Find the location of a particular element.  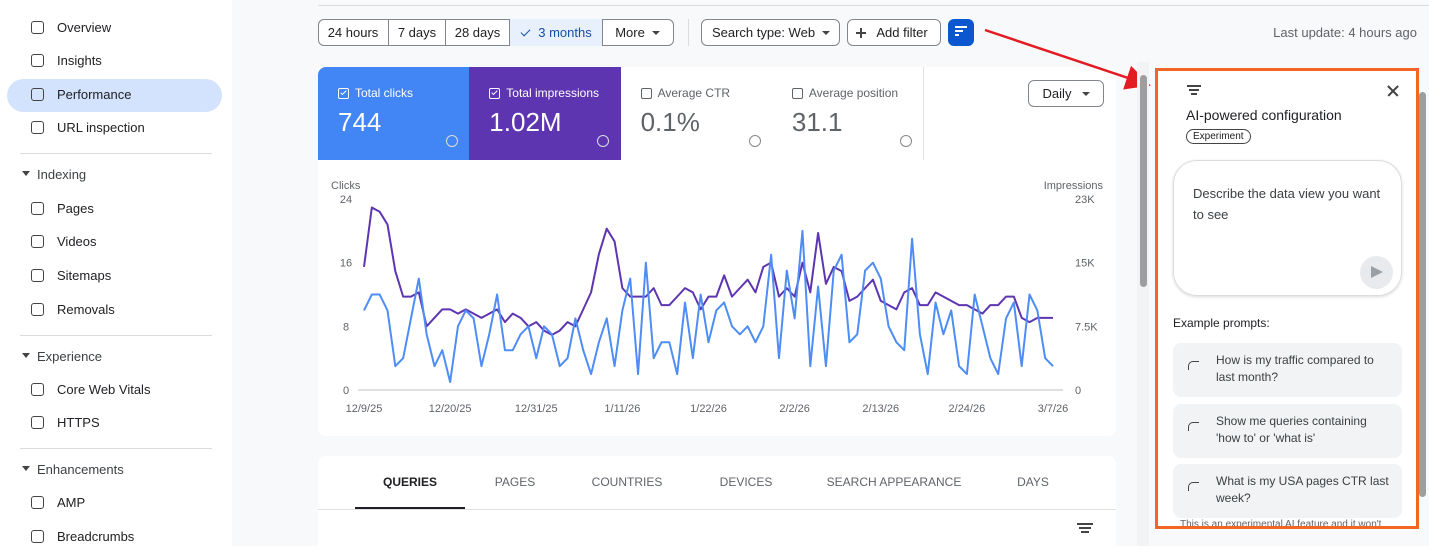

prompts-label: Example prompts: is located at coordinates (1221, 323).